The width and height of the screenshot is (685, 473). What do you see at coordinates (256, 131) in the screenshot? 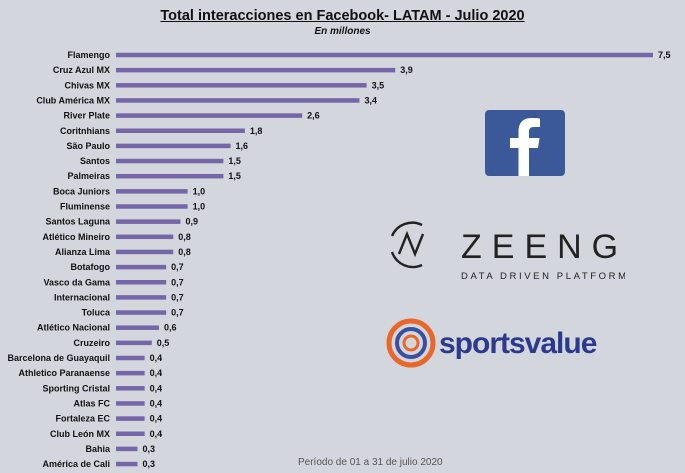
I see `value-label: 1,8` at bounding box center [256, 131].